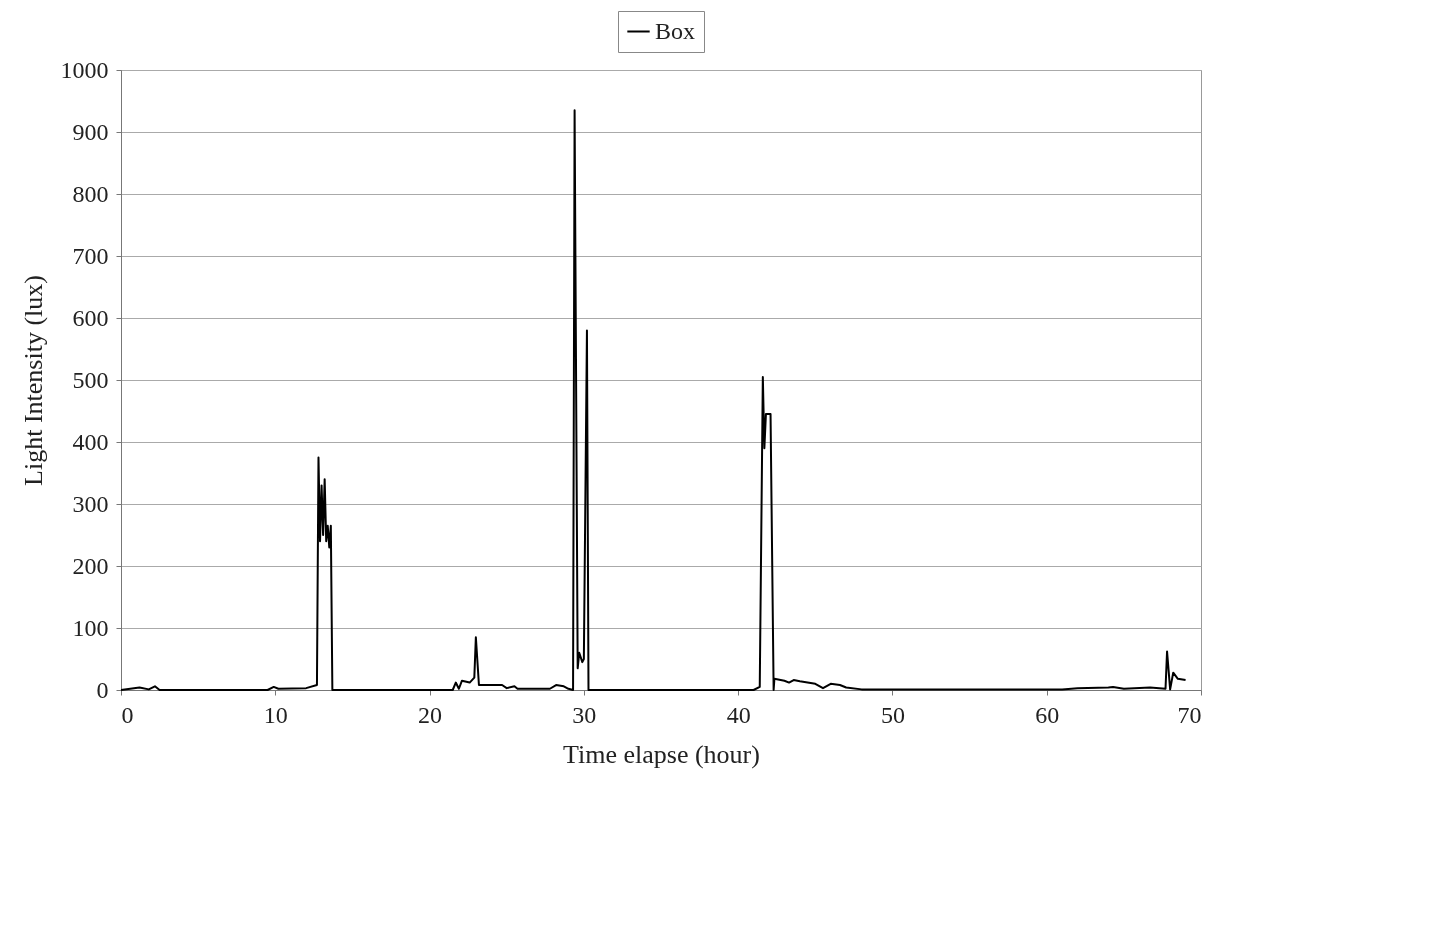  What do you see at coordinates (90, 503) in the screenshot?
I see `y-tick-label: 300` at bounding box center [90, 503].